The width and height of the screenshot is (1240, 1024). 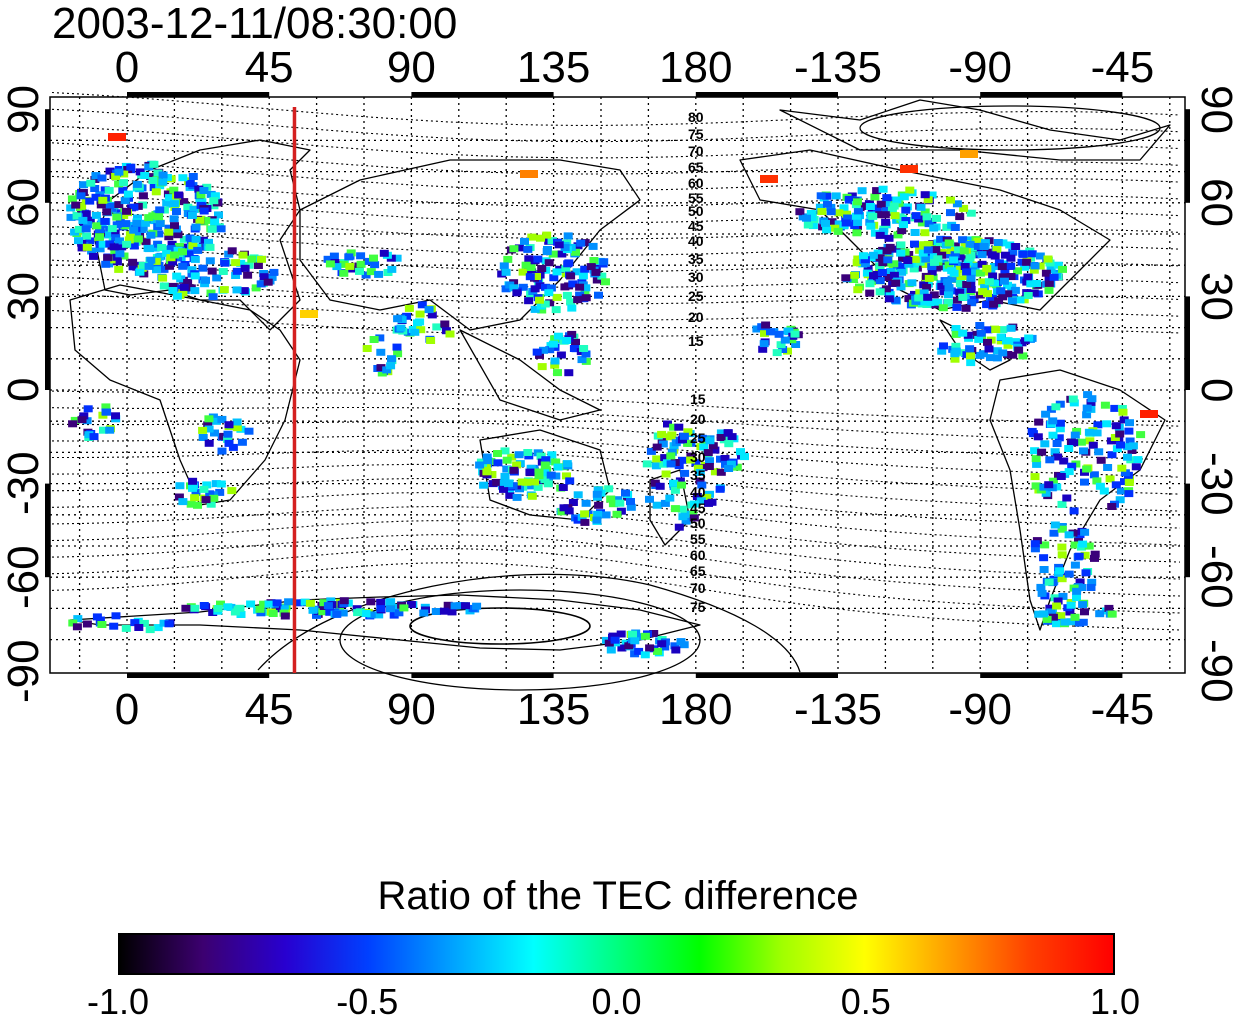 I want to click on contour-label: 45, so click(x=696, y=226).